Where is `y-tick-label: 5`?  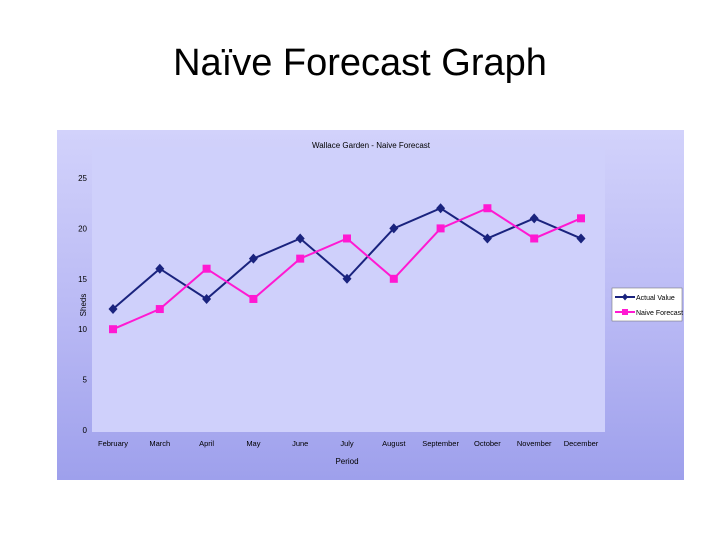 y-tick-label: 5 is located at coordinates (85, 380).